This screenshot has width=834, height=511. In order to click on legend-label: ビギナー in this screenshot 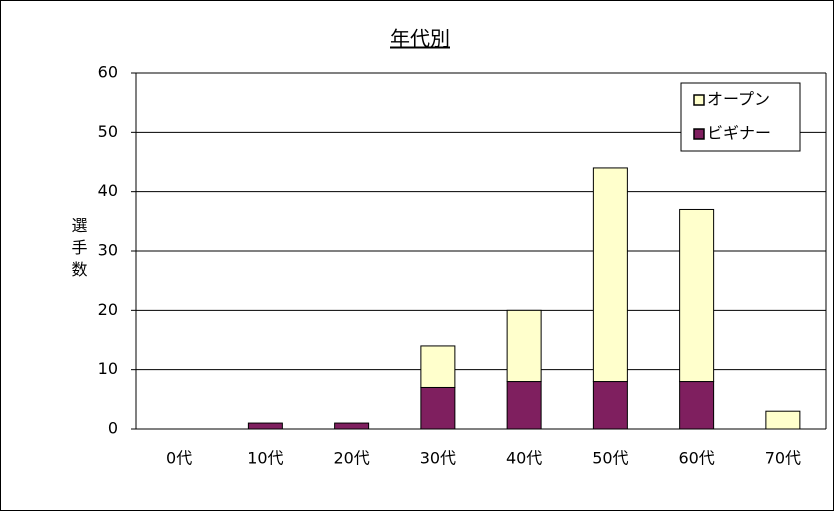, I will do `click(739, 133)`.